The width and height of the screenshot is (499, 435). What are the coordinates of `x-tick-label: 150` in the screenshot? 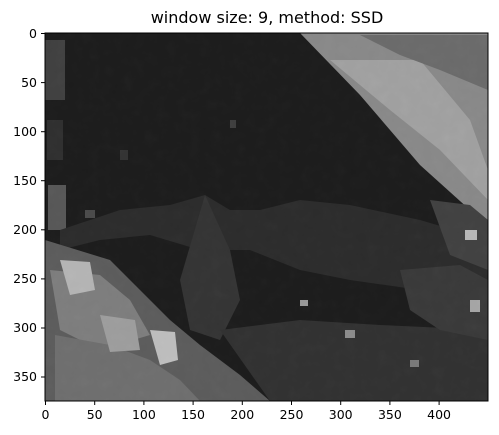 It's located at (193, 414).